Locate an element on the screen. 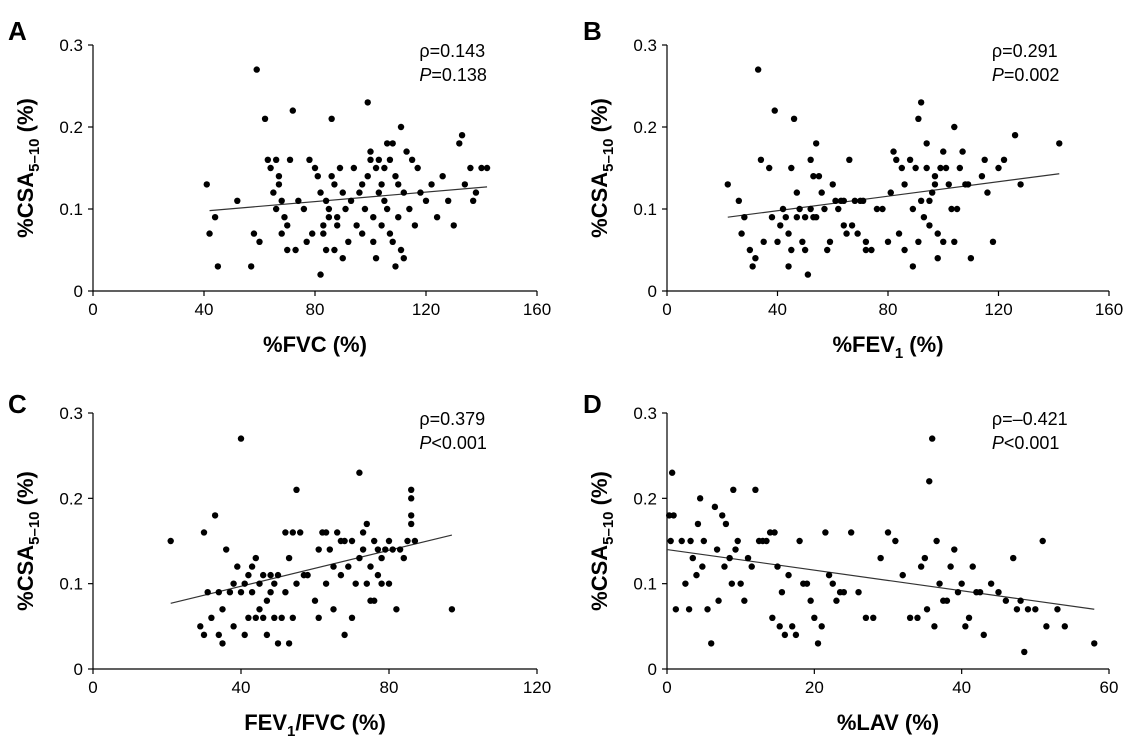 This screenshot has height=740, width=1127. x-axis-title-main: FEV is located at coordinates (265, 722).